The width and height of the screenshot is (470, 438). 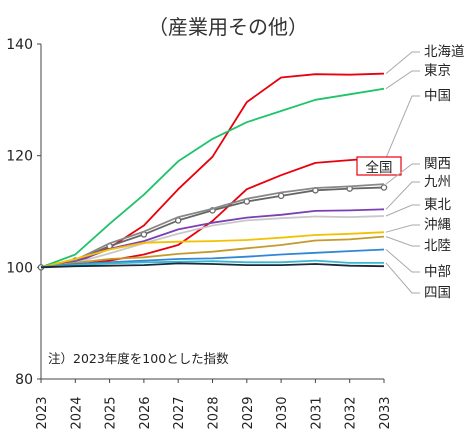 I want to click on series-label: 関西, so click(x=437, y=164).